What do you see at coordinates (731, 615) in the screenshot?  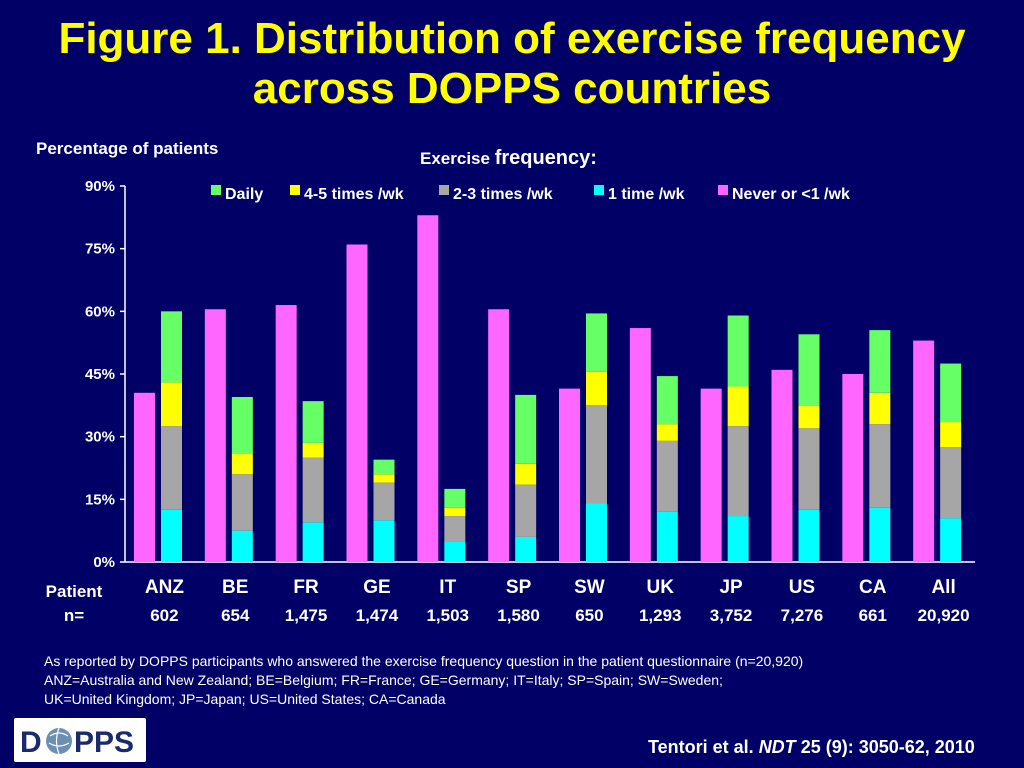 I see `patient-n-label: 3,752` at bounding box center [731, 615].